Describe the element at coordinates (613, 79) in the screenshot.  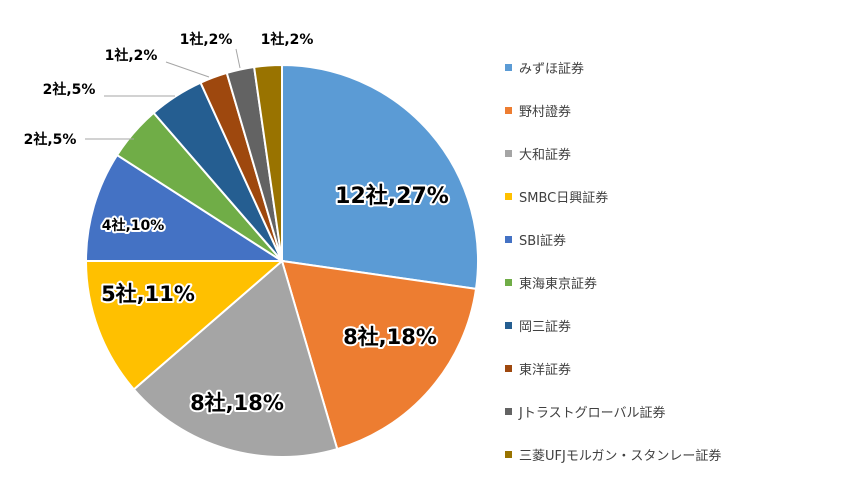
I see `legend-item: みずほ証券` at that location.